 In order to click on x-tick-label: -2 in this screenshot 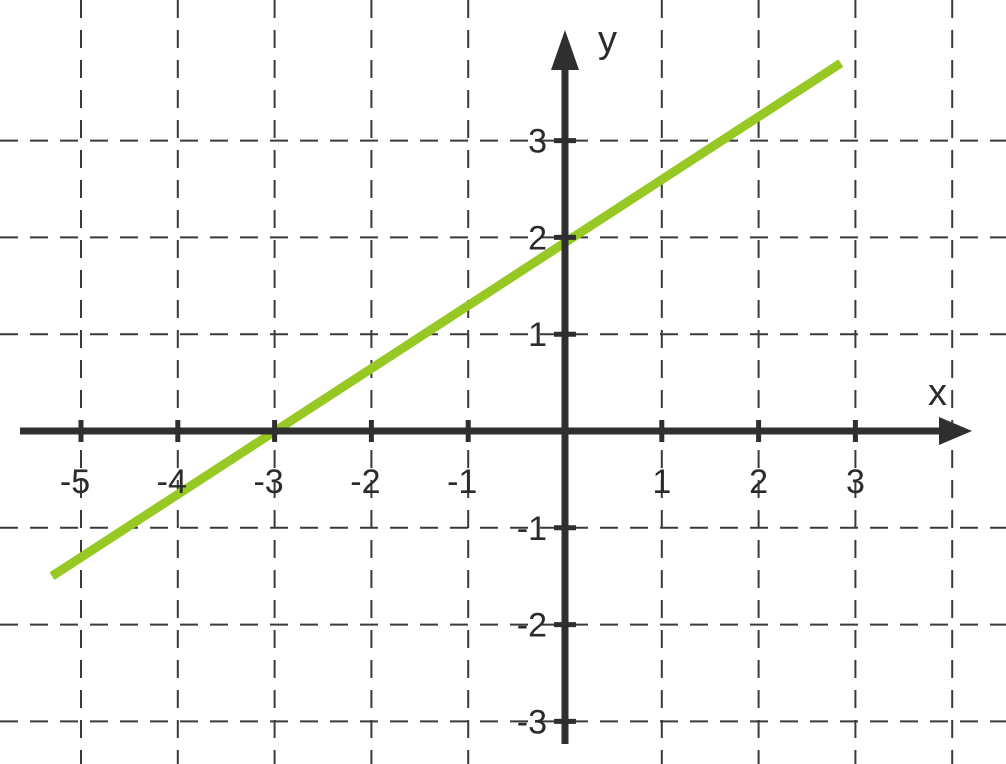, I will do `click(365, 482)`.